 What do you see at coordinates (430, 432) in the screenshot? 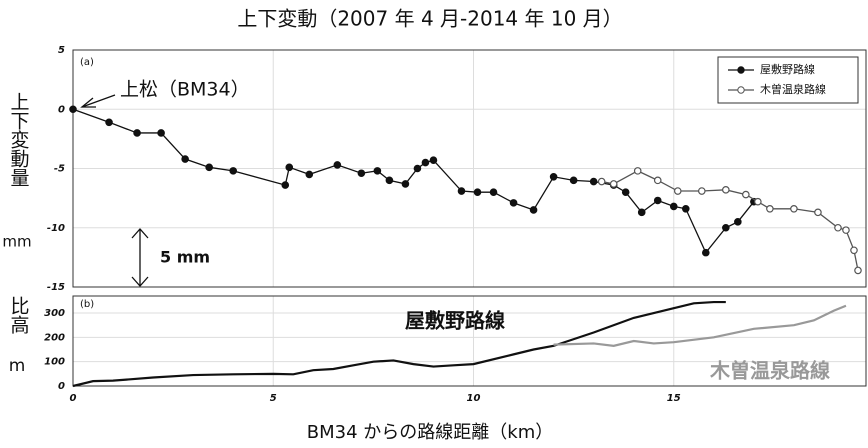
I see `x-axis-label: BM34 からの路線距離（km）` at bounding box center [430, 432].